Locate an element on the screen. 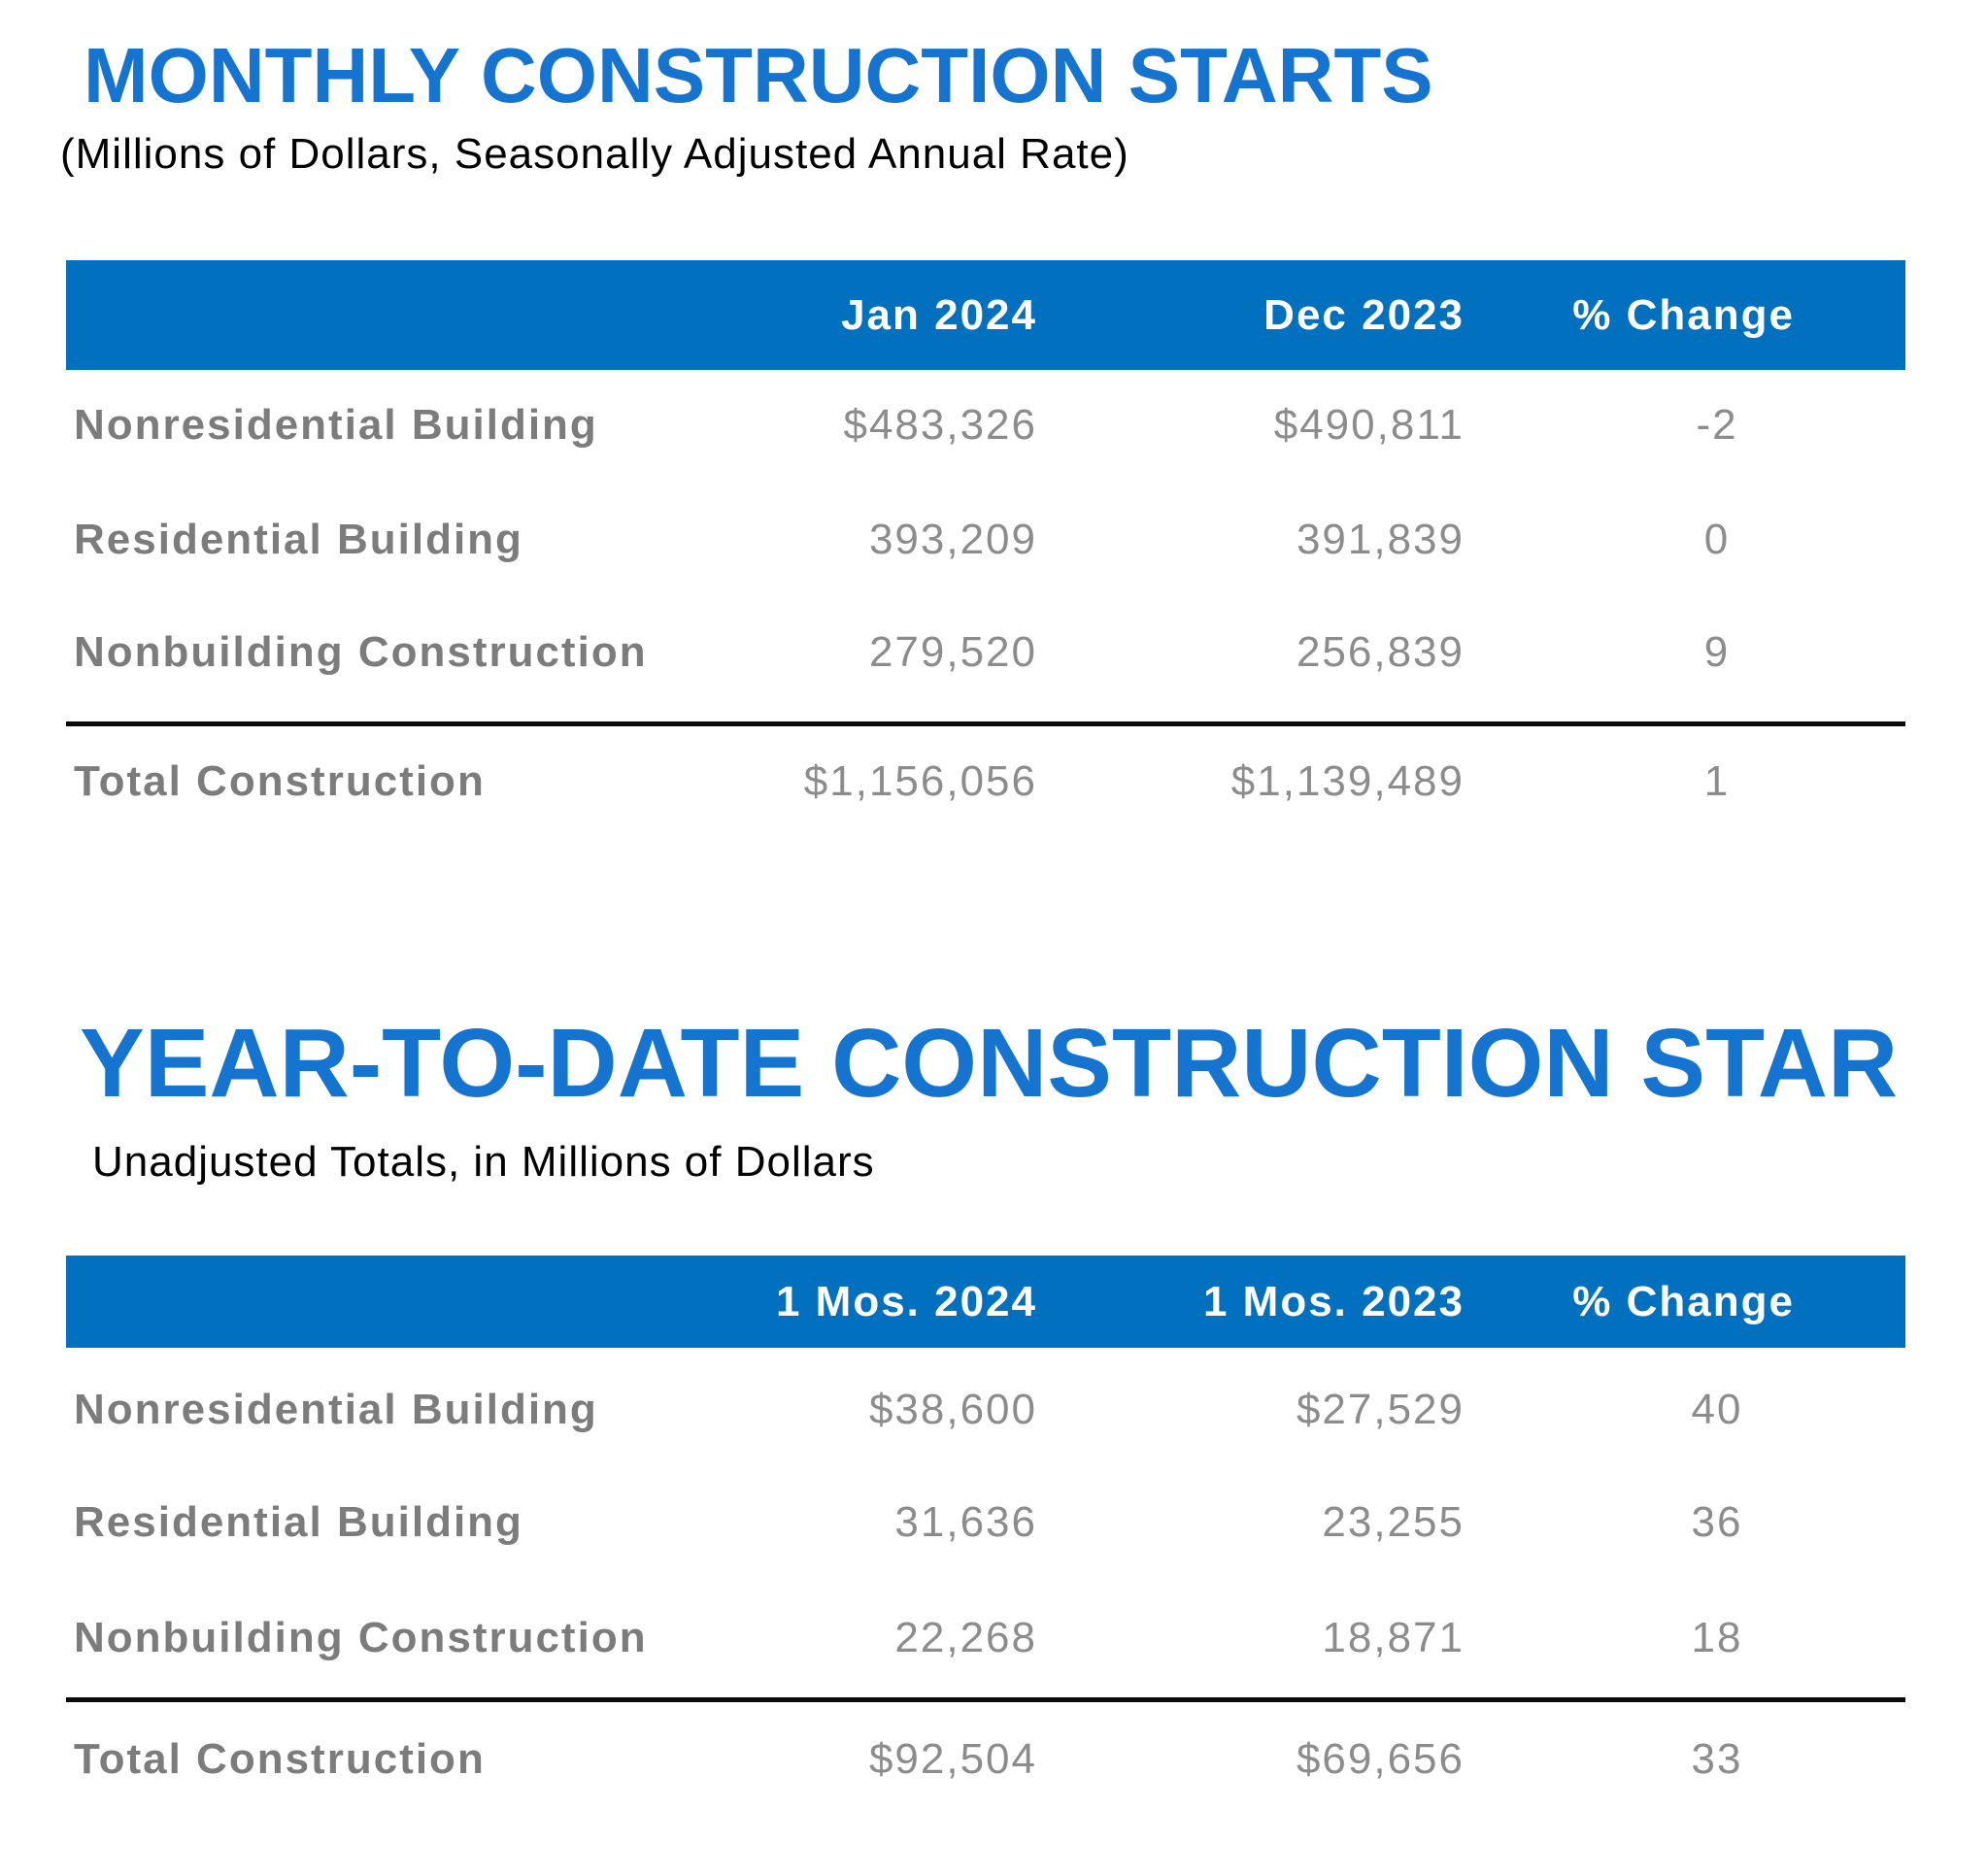 This screenshot has width=1987, height=1876. monthly-col-current: Jan 2024 is located at coordinates (939, 315).